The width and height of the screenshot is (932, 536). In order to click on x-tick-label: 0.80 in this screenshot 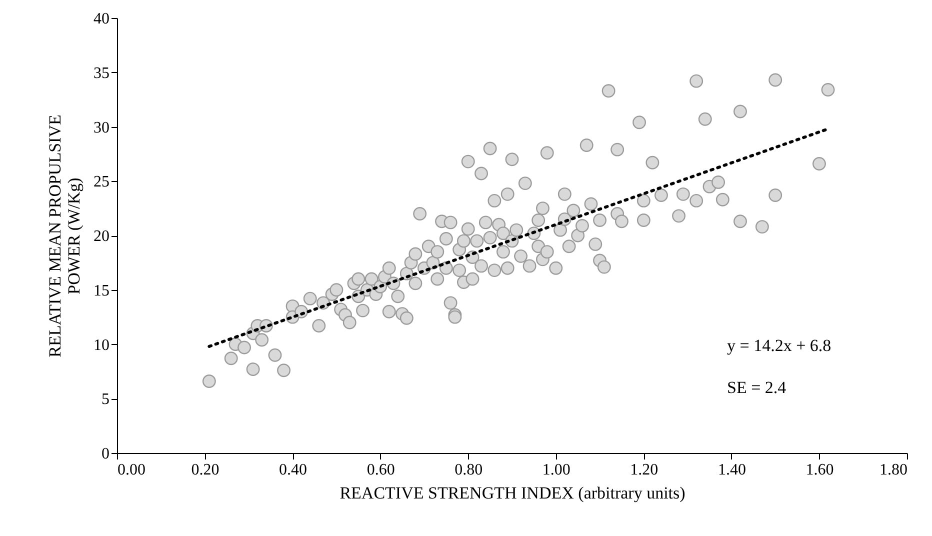, I will do `click(468, 470)`.